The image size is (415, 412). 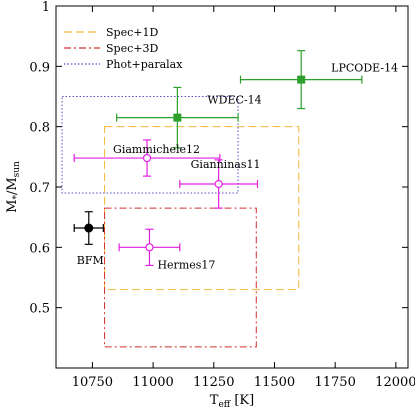 What do you see at coordinates (364, 68) in the screenshot?
I see `point-label: LPCODE-14` at bounding box center [364, 68].